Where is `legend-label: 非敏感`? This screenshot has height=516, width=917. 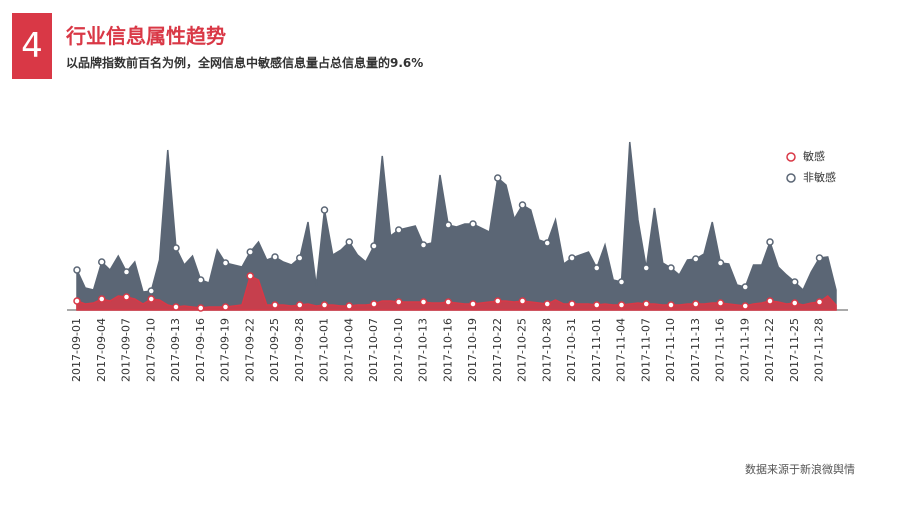 legend-label: 非敏感 is located at coordinates (819, 177).